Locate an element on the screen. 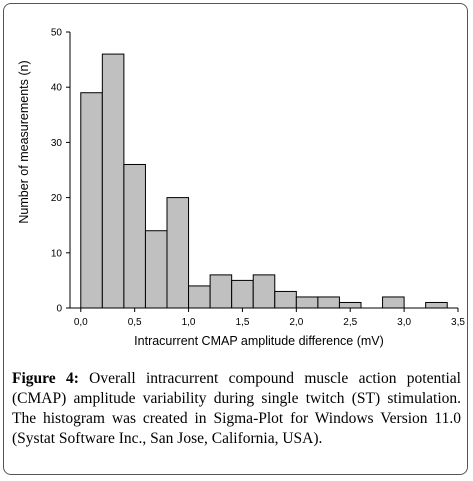 Image resolution: width=473 pixels, height=481 pixels. y-tick-label: 10 is located at coordinates (57, 253).